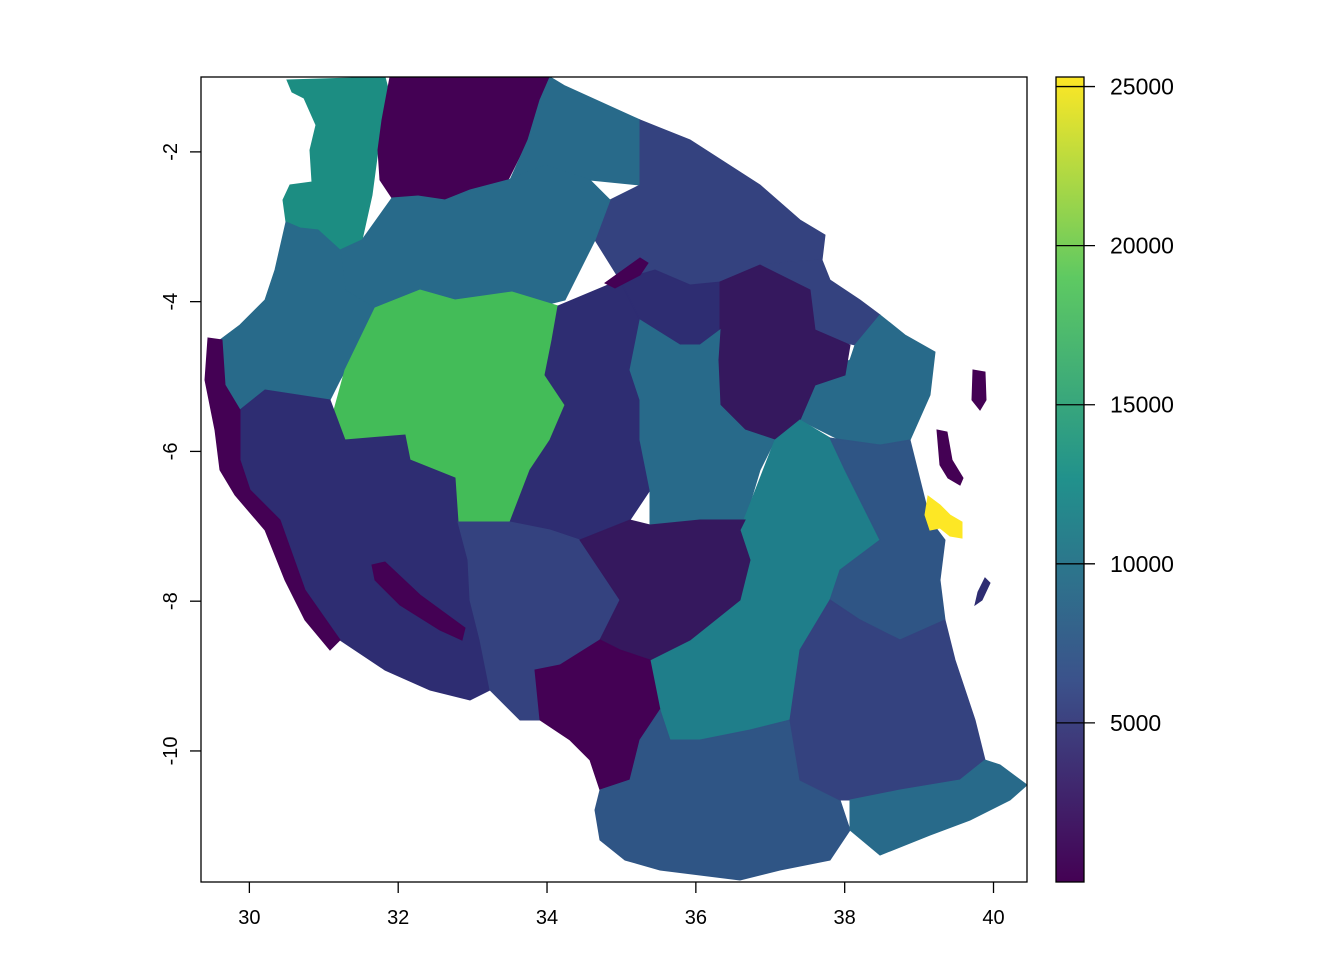  I want to click on island-mafia, so click(982, 592).